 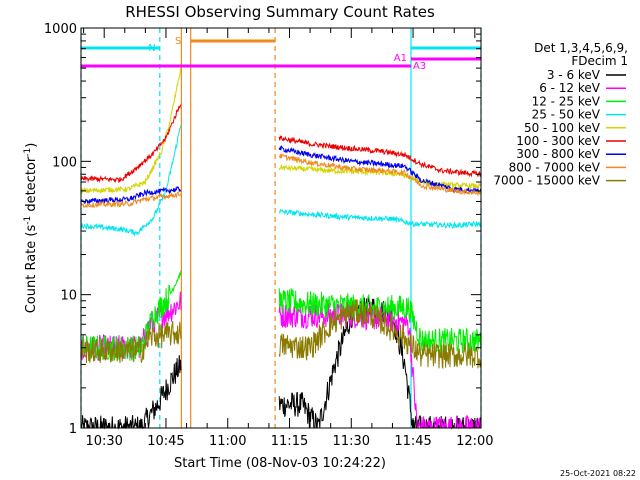 What do you see at coordinates (64, 162) in the screenshot?
I see `y-tick-label-2: 100` at bounding box center [64, 162].